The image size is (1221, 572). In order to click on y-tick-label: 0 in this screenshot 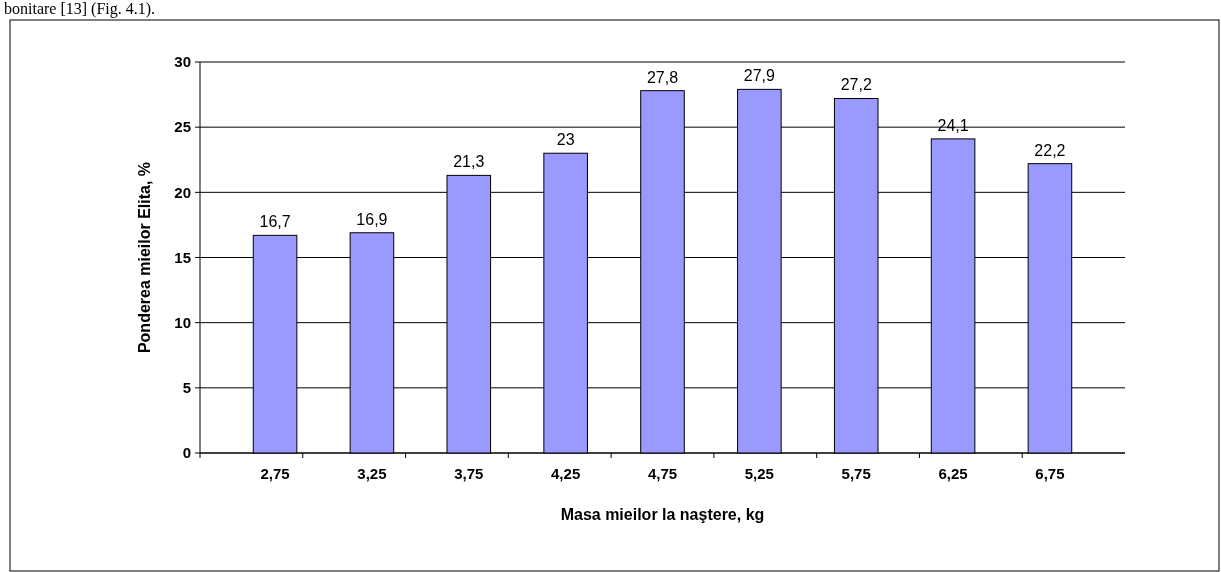, I will do `click(186, 453)`.